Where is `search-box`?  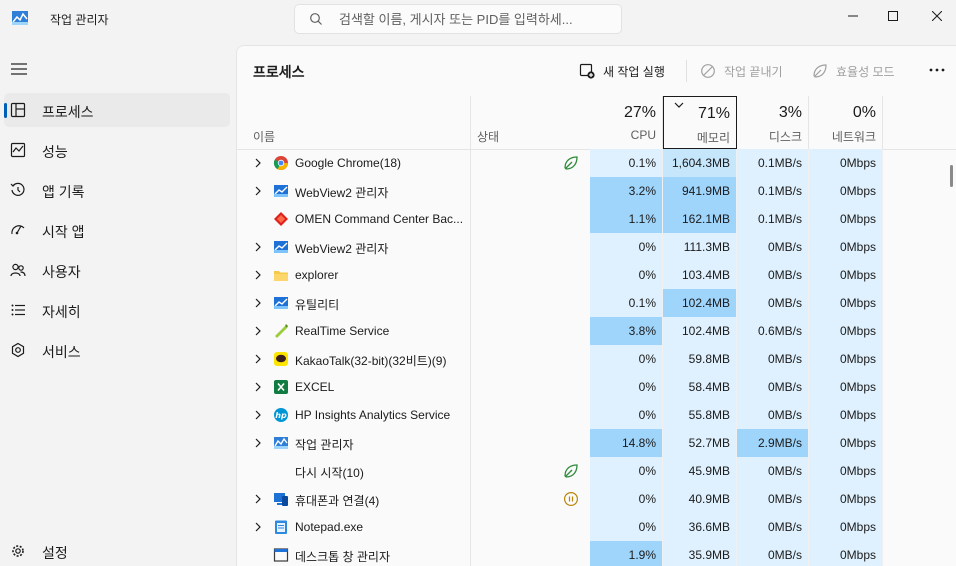
search-box is located at coordinates (458, 19).